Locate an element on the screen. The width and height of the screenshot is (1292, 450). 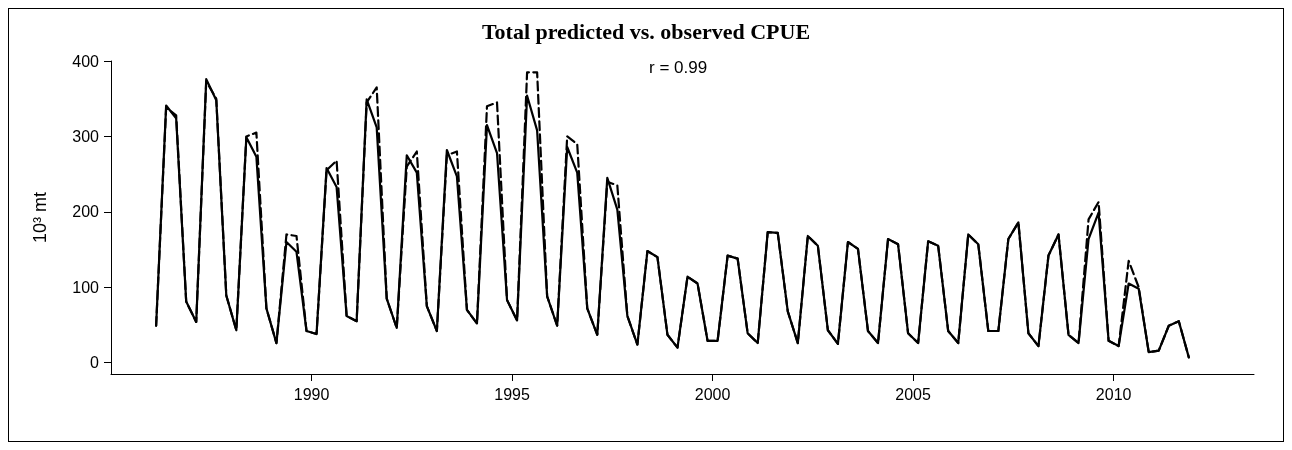
x-tick-label: 2005 is located at coordinates (913, 394).